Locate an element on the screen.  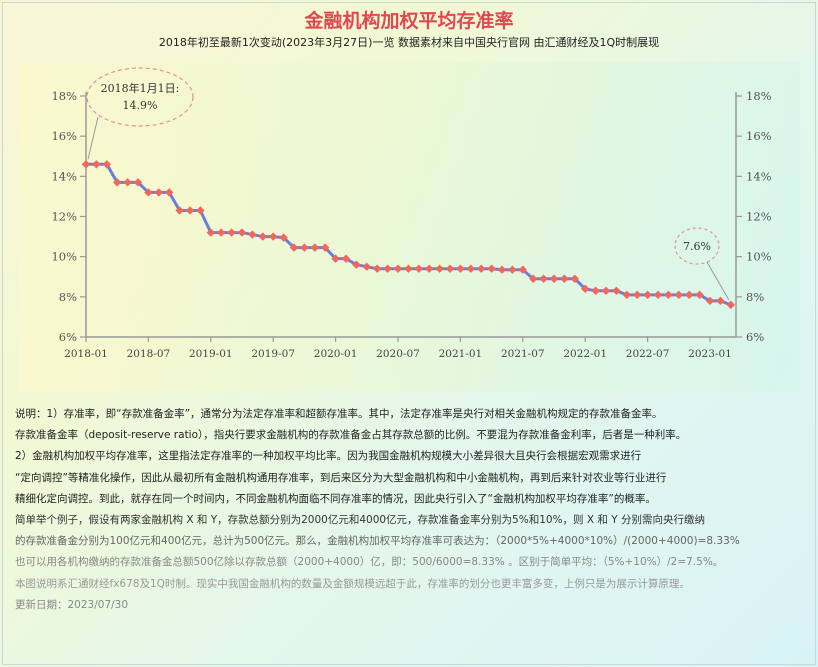
annotation-ellipse-end is located at coordinates (697, 246).